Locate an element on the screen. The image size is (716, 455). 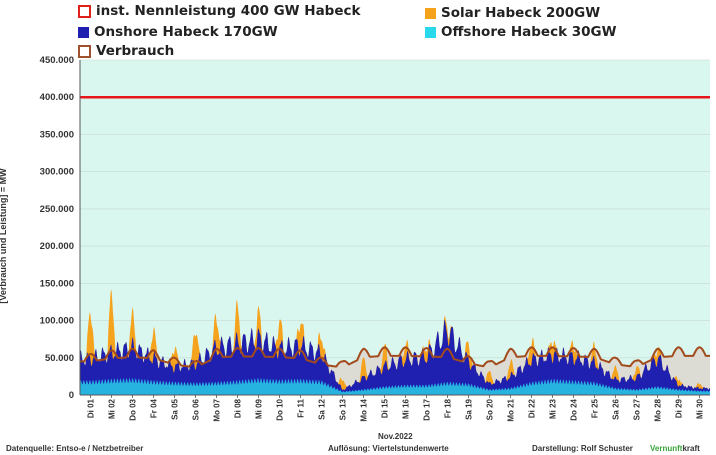
x-tick-label: Mo 28 is located at coordinates (658, 409).